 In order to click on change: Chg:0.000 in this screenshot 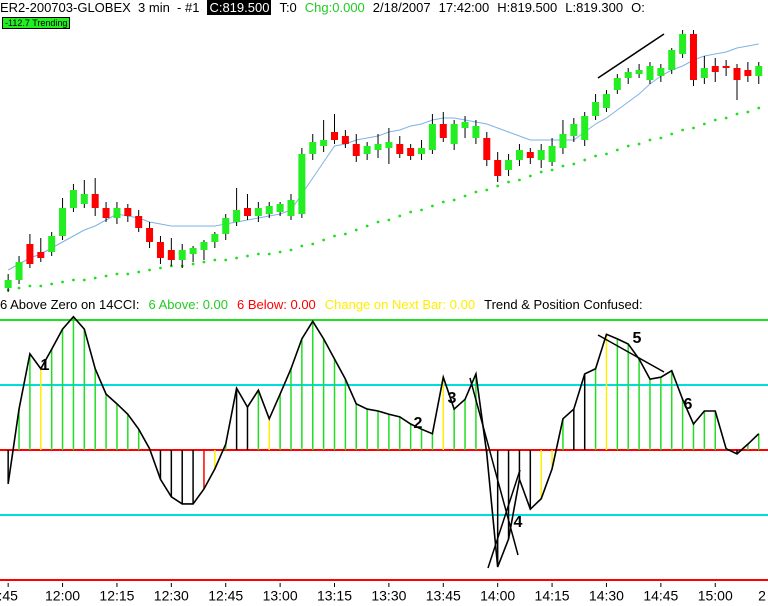, I will do `click(334, 7)`.